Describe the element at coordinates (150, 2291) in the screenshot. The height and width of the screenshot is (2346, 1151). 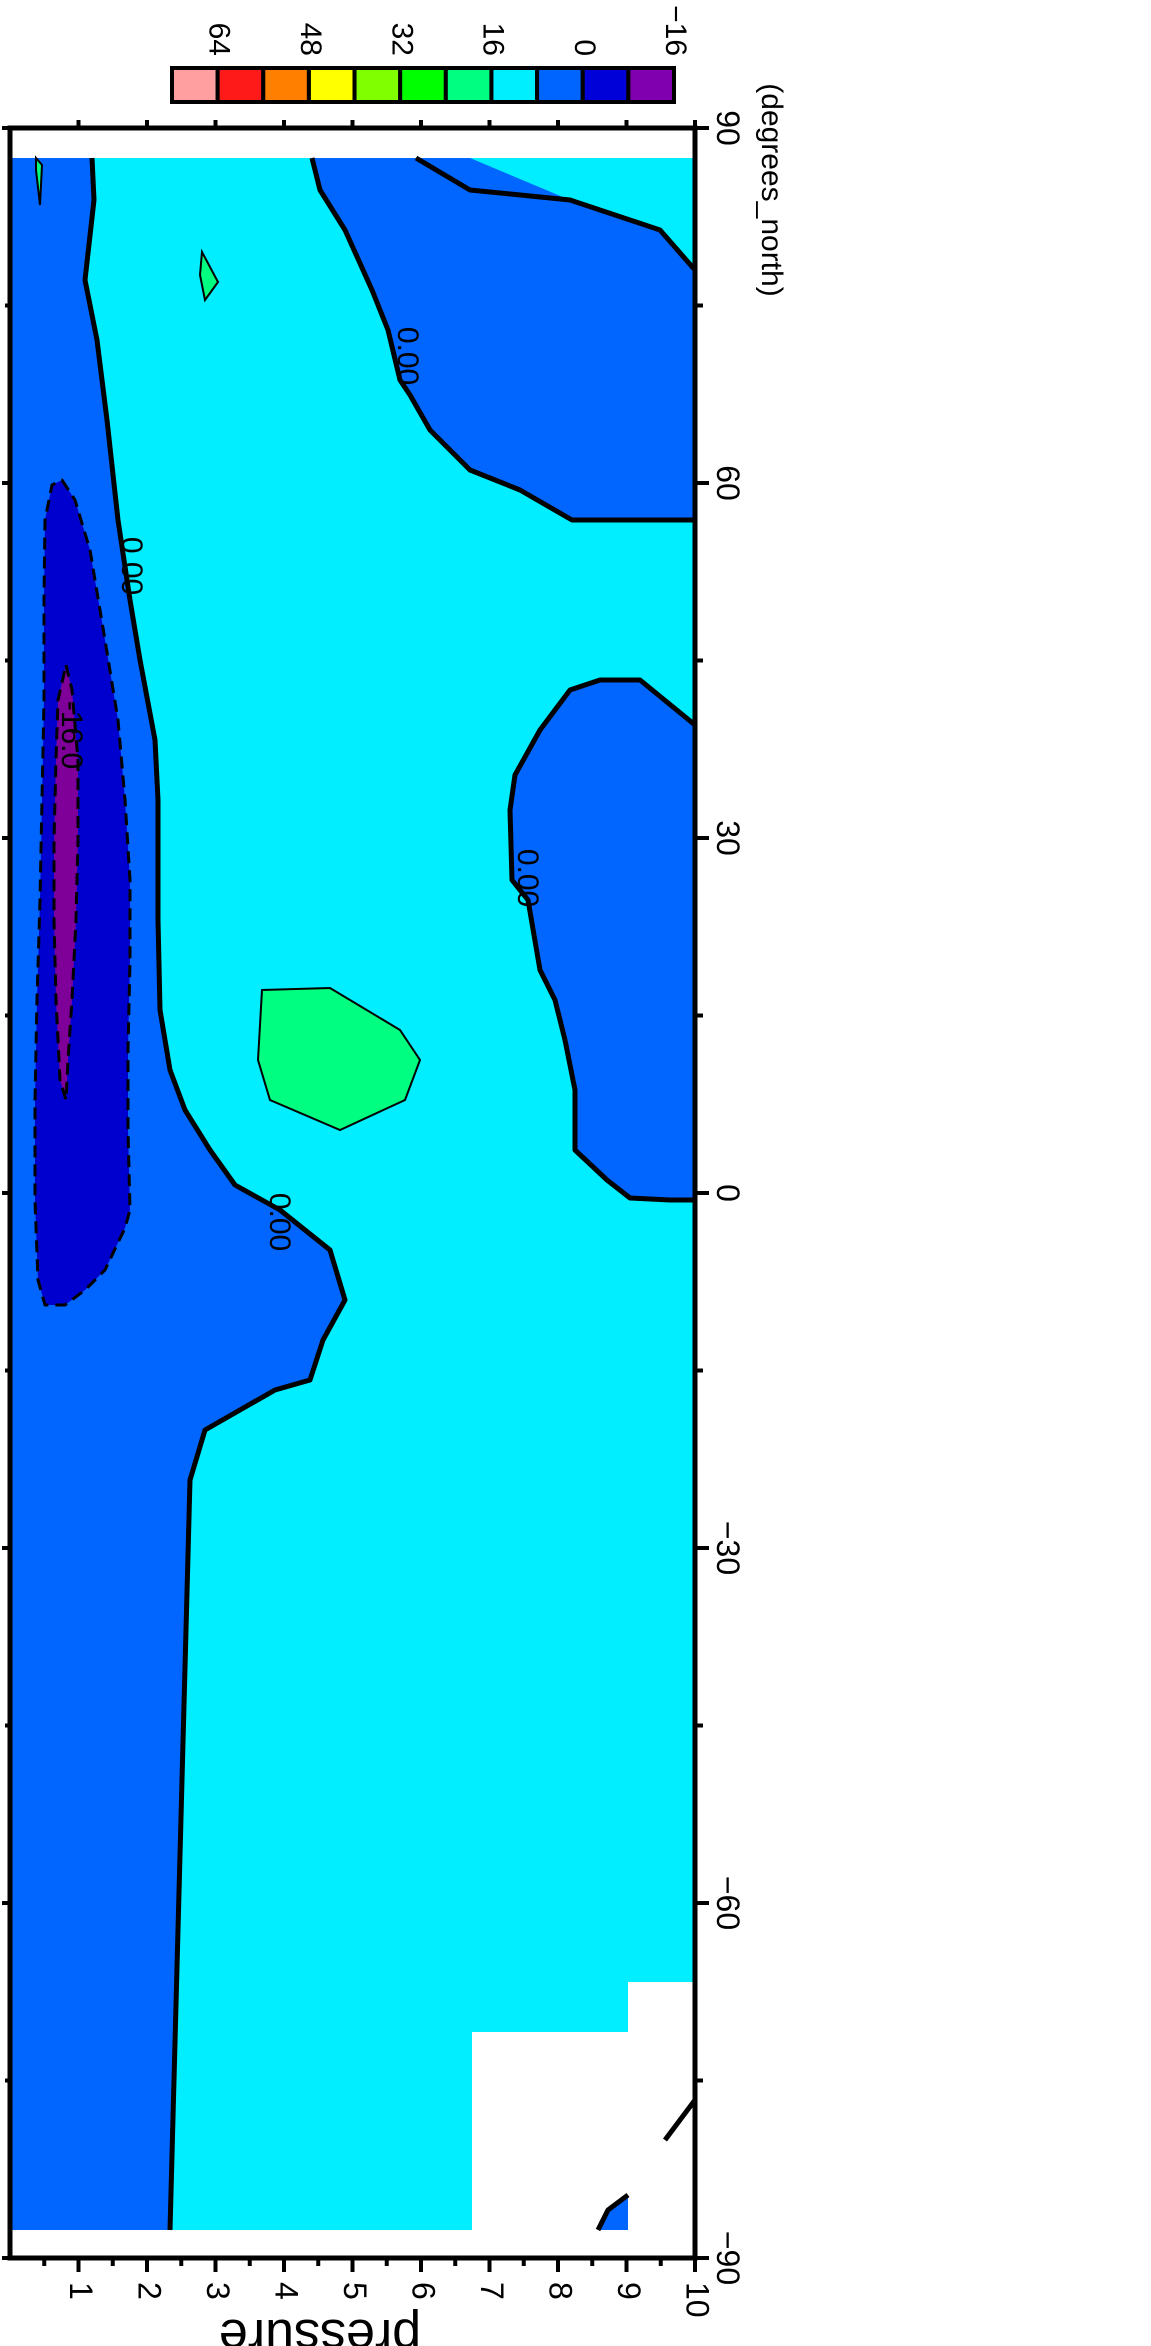
I see `y-tick-label: 2` at that location.